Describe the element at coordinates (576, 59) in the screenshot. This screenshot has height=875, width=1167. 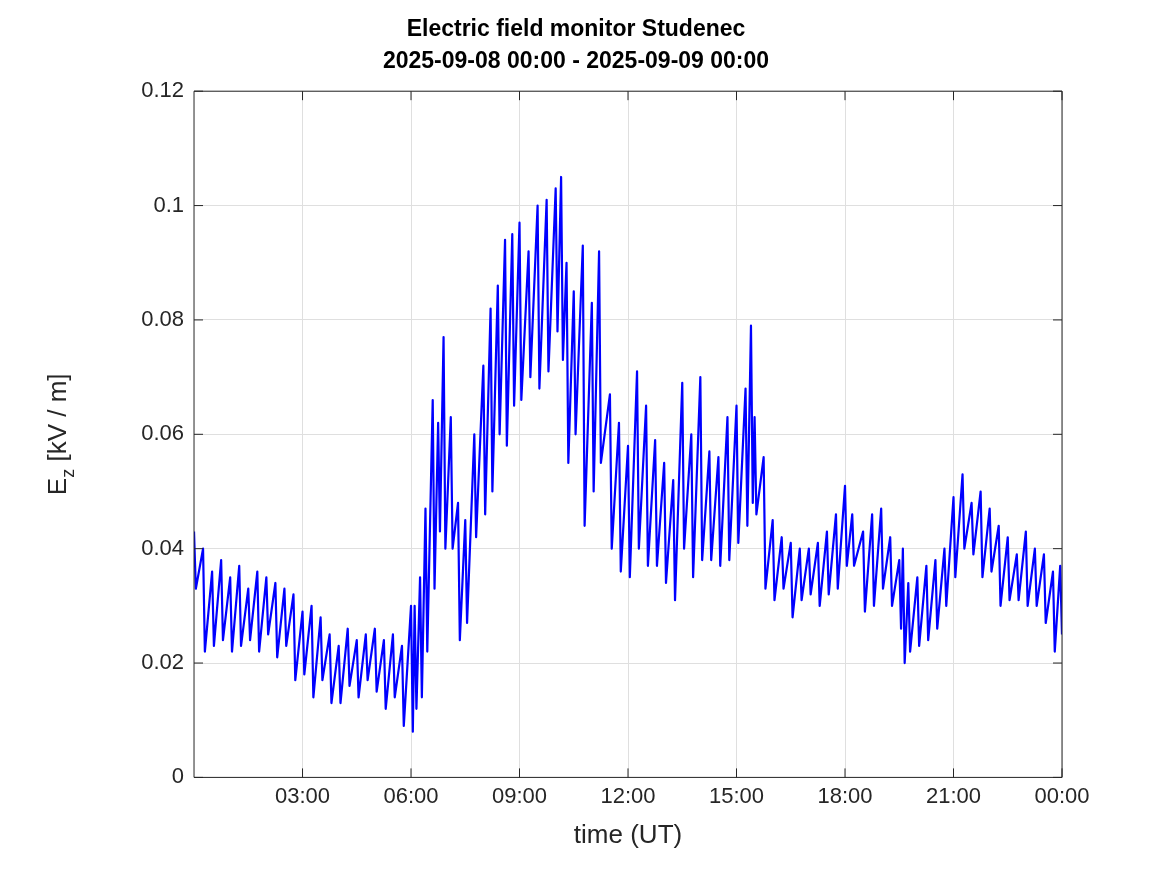
I see `chart-subtitle: 2025-09-08 00:00 - 2025-09-09 00:00` at that location.